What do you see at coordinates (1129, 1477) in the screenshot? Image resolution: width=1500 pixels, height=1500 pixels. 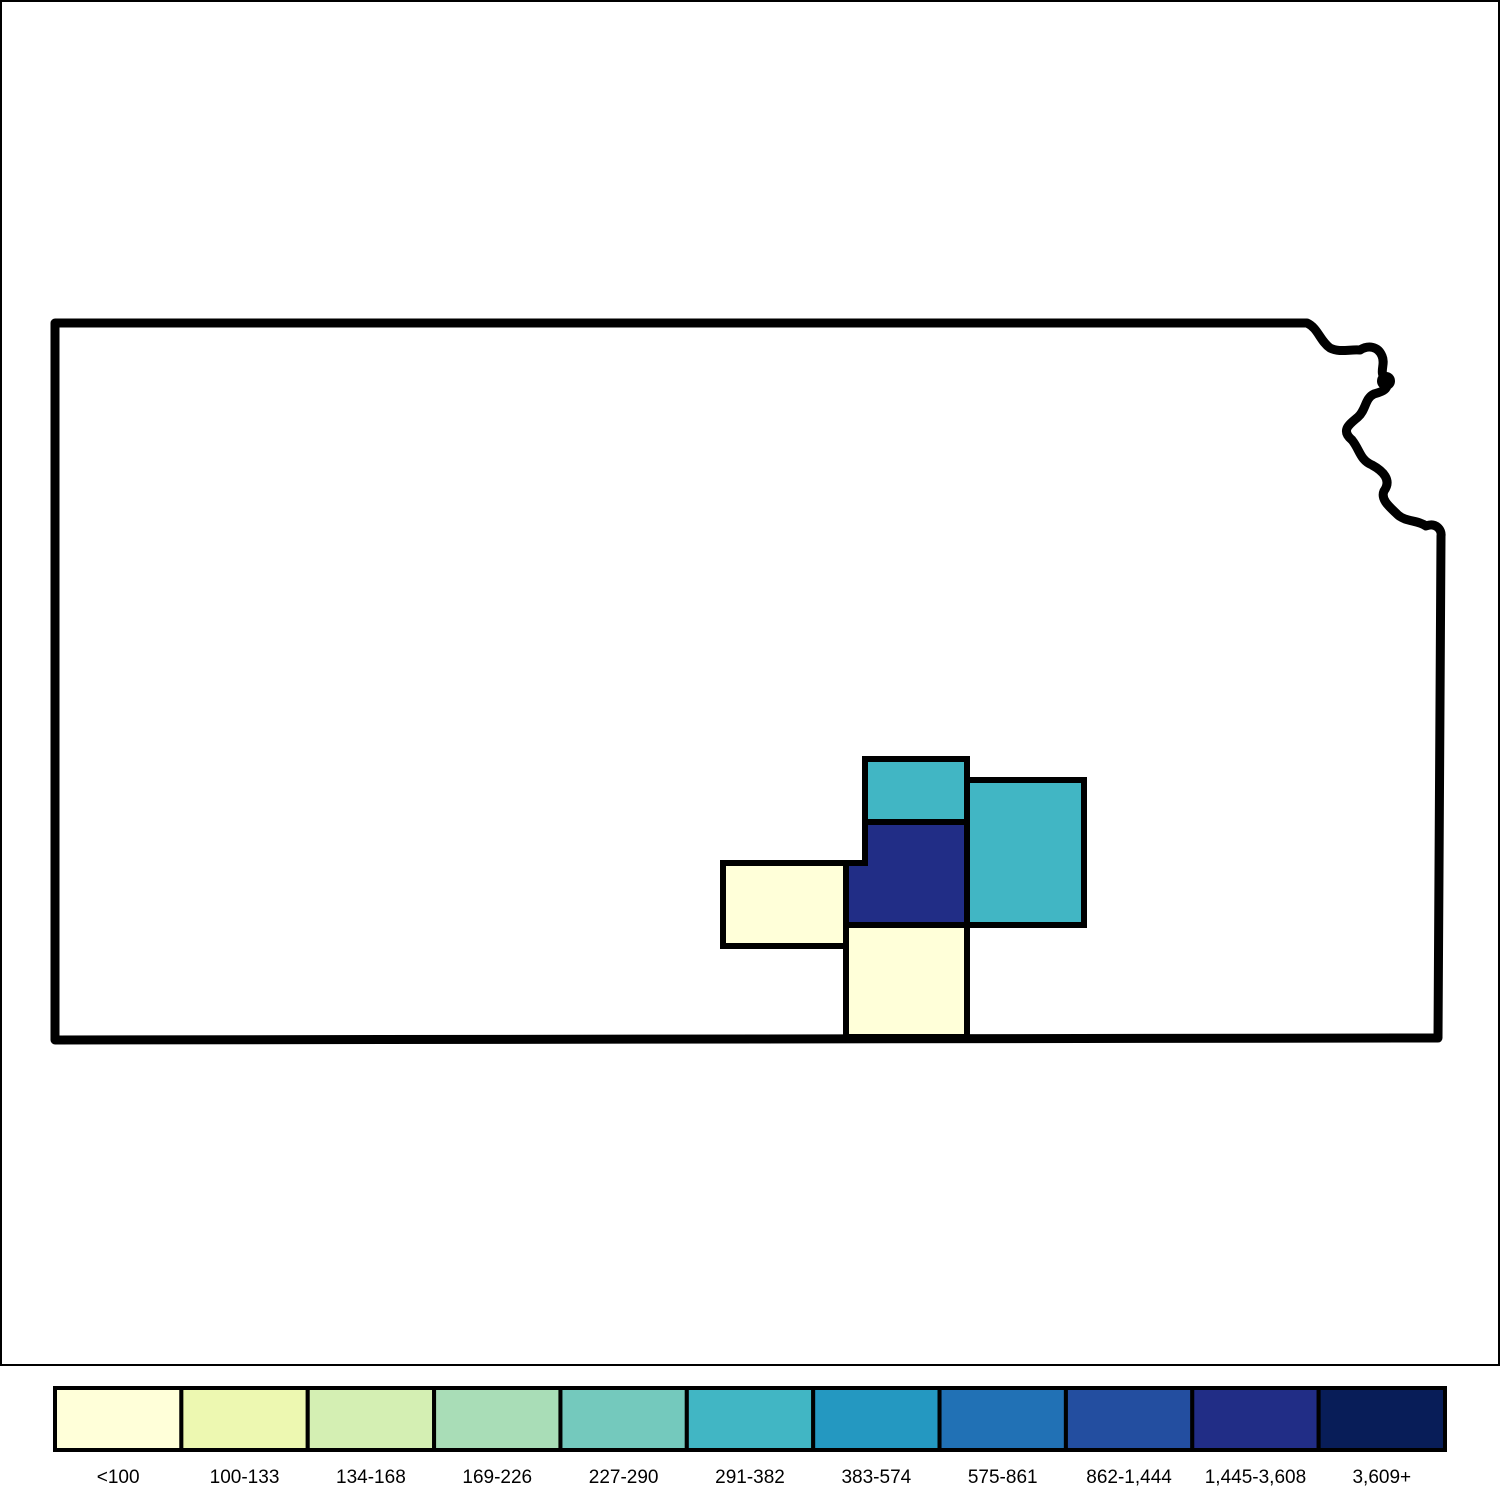 I see `legend-label: 862-1,444` at bounding box center [1129, 1477].